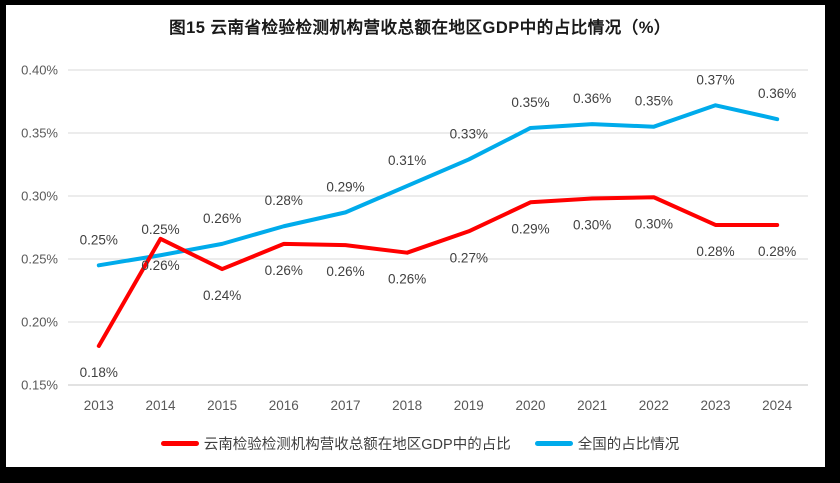 The width and height of the screenshot is (840, 483). I want to click on y-tick-label: 0.25%, so click(39, 259).